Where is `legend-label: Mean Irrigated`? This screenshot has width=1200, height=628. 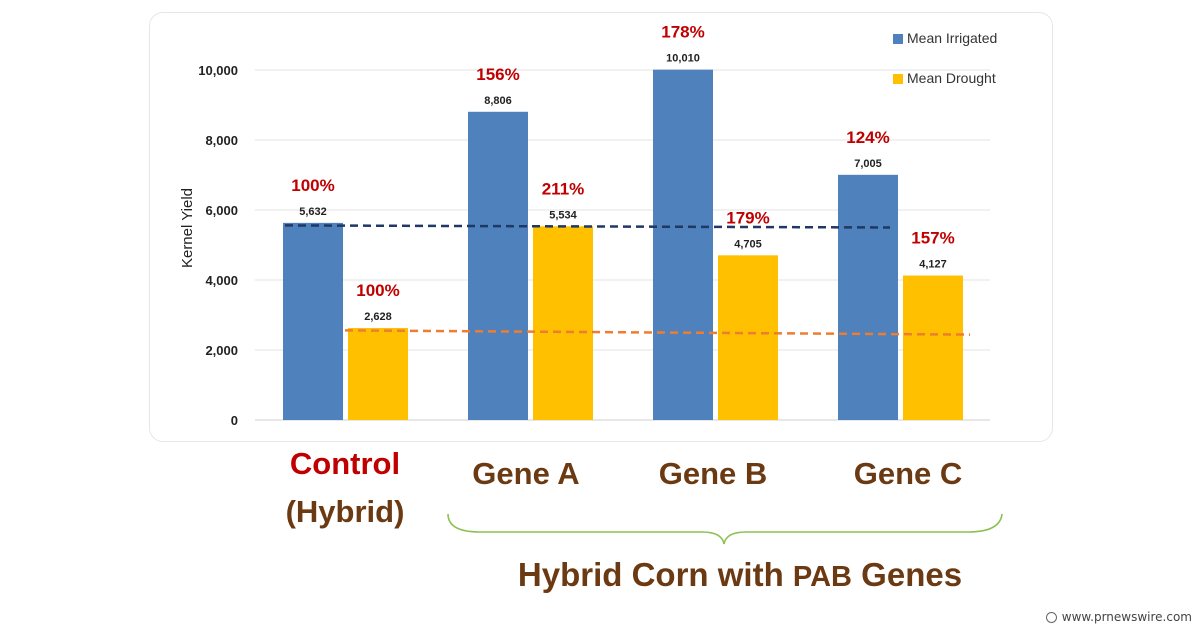 legend-label: Mean Irrigated is located at coordinates (952, 38).